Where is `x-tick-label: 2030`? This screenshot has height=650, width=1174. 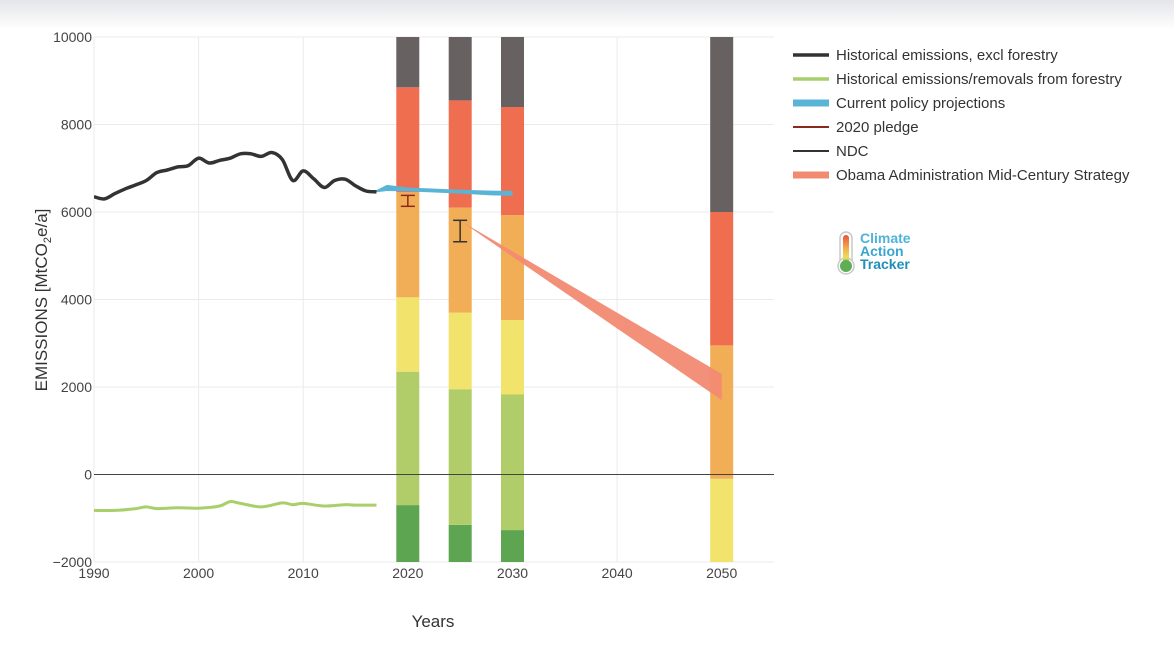
x-tick-label: 2030 is located at coordinates (512, 573).